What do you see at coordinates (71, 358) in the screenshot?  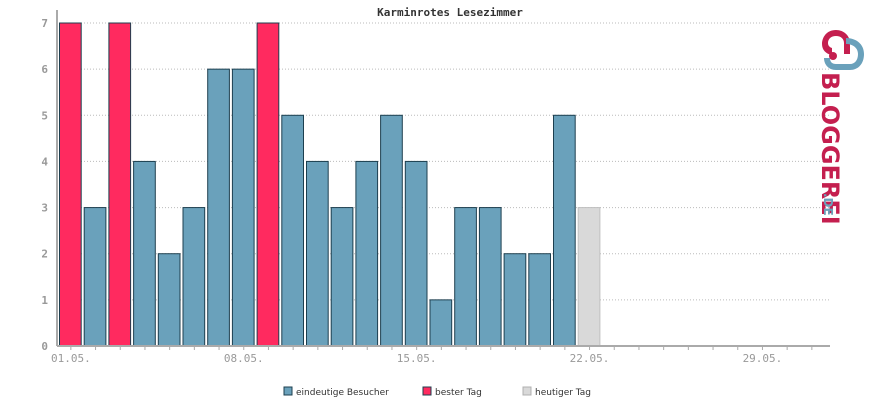 I see `x-tick-label: 01.05.` at bounding box center [71, 358].